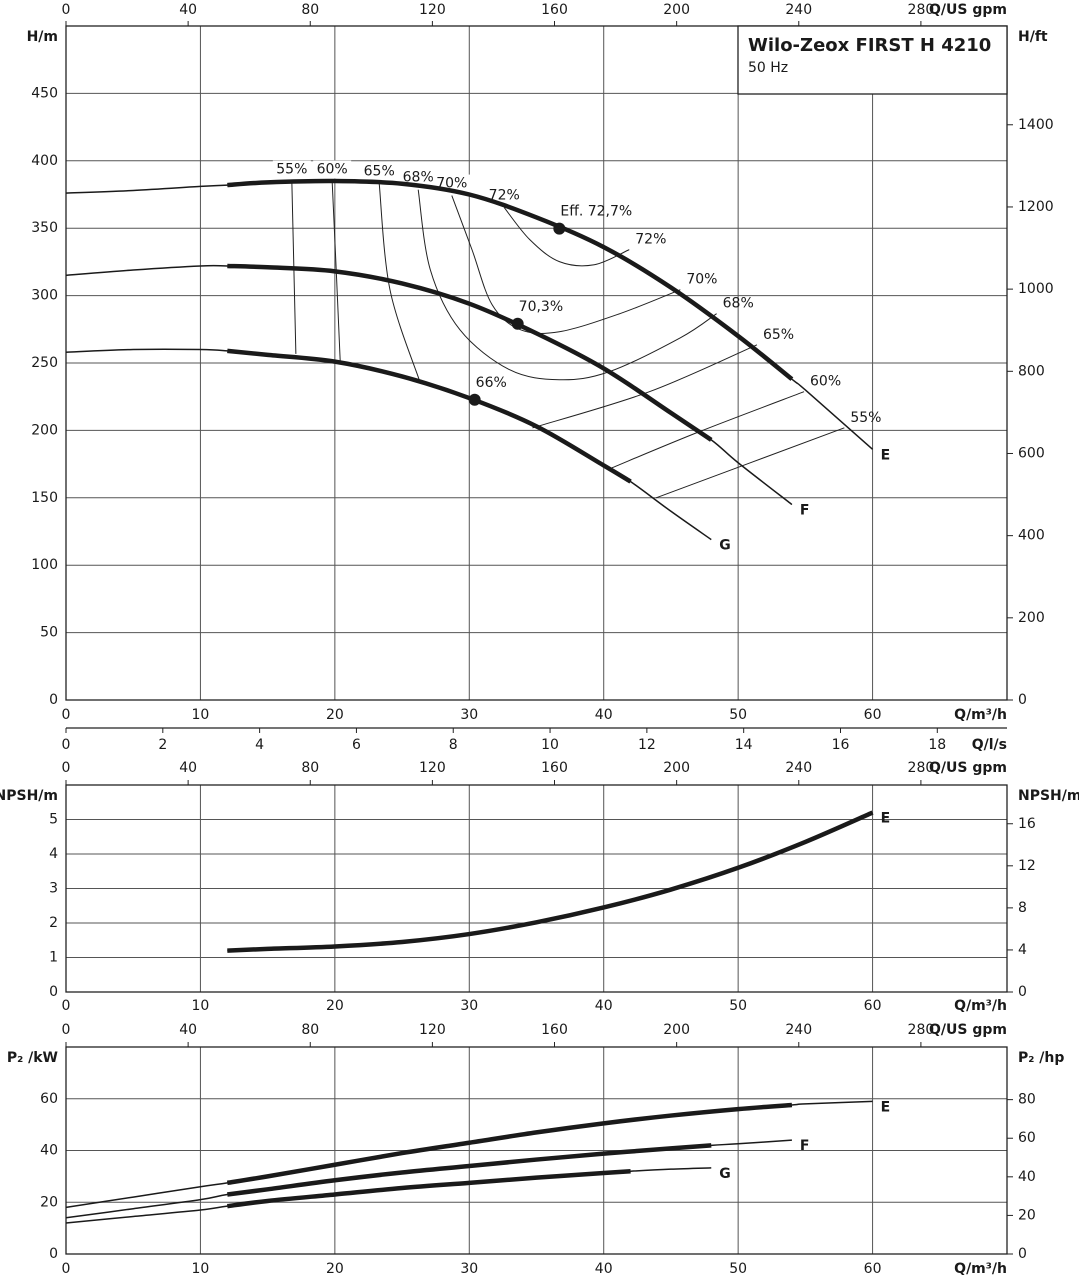  Describe the element at coordinates (725, 546) in the screenshot. I see `curve-label: G` at that location.